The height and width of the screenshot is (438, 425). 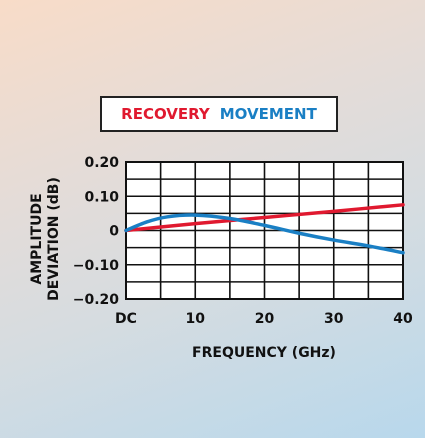 What do you see at coordinates (264, 218) in the screenshot?
I see `series-line-recovery` at bounding box center [264, 218].